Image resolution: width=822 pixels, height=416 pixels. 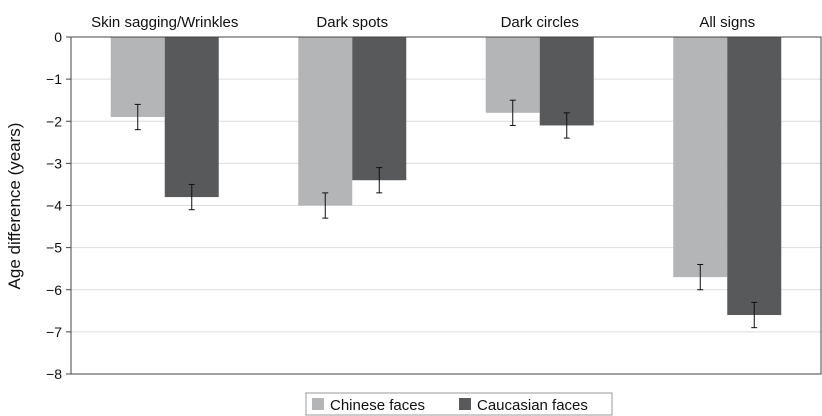 What do you see at coordinates (727, 22) in the screenshot?
I see `category-label: All signs` at bounding box center [727, 22].